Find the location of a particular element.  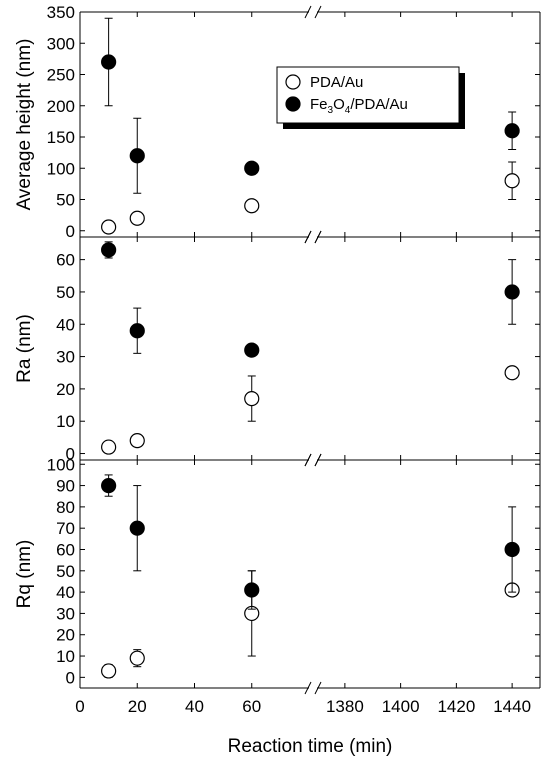

legend-marker-fe3o4-pda-au is located at coordinates (293, 104).